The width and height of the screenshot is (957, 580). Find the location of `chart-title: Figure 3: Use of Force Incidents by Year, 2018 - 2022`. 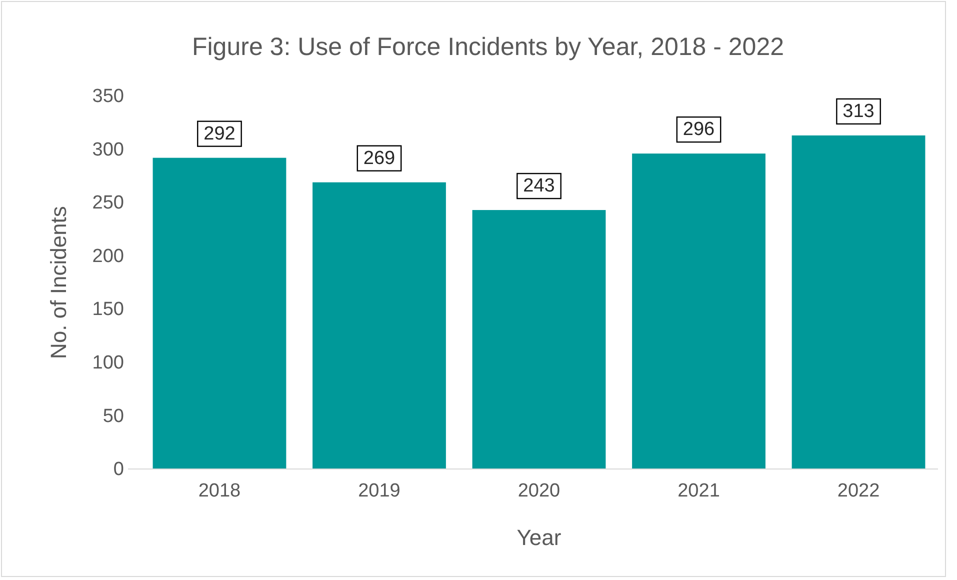

chart-title: Figure 3: Use of Force Incidents by Year, 2018 - 2022 is located at coordinates (488, 47).